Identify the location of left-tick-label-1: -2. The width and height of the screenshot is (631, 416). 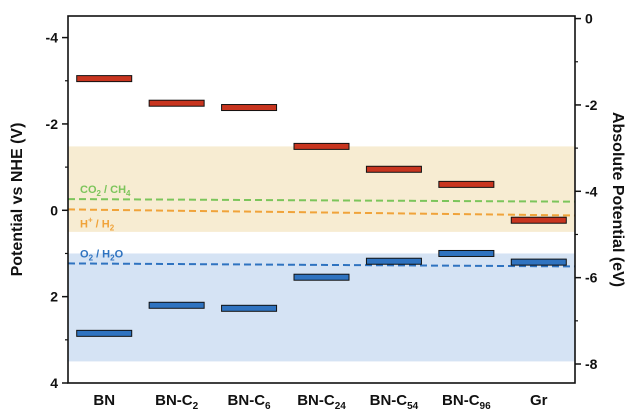
(52, 124).